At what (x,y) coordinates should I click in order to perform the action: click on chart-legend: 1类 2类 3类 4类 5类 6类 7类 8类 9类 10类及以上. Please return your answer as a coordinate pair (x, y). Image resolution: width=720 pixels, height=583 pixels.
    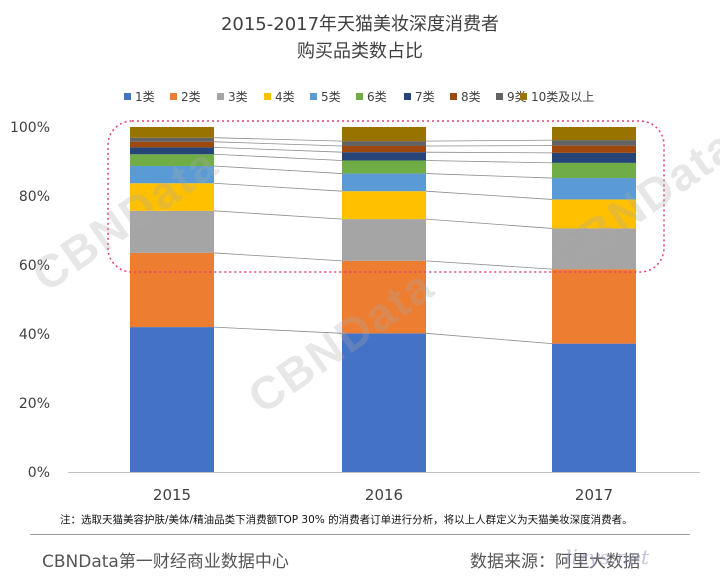
    Looking at the image, I should click on (359, 97).